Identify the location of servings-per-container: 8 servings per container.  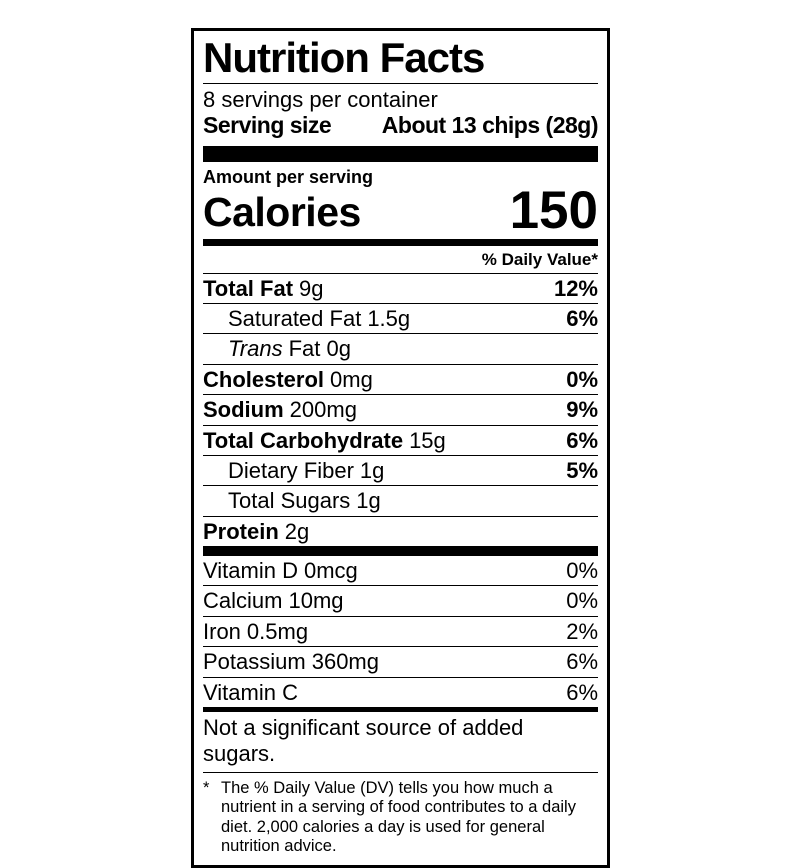
(320, 100).